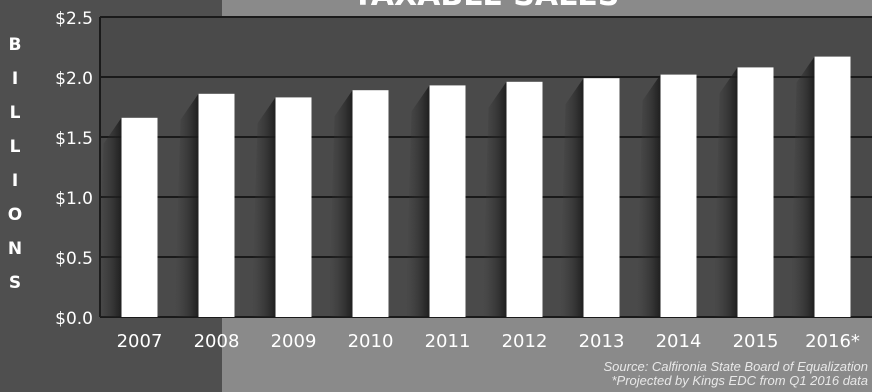 The height and width of the screenshot is (392, 872). I want to click on x-tick-label: 2012, so click(525, 341).